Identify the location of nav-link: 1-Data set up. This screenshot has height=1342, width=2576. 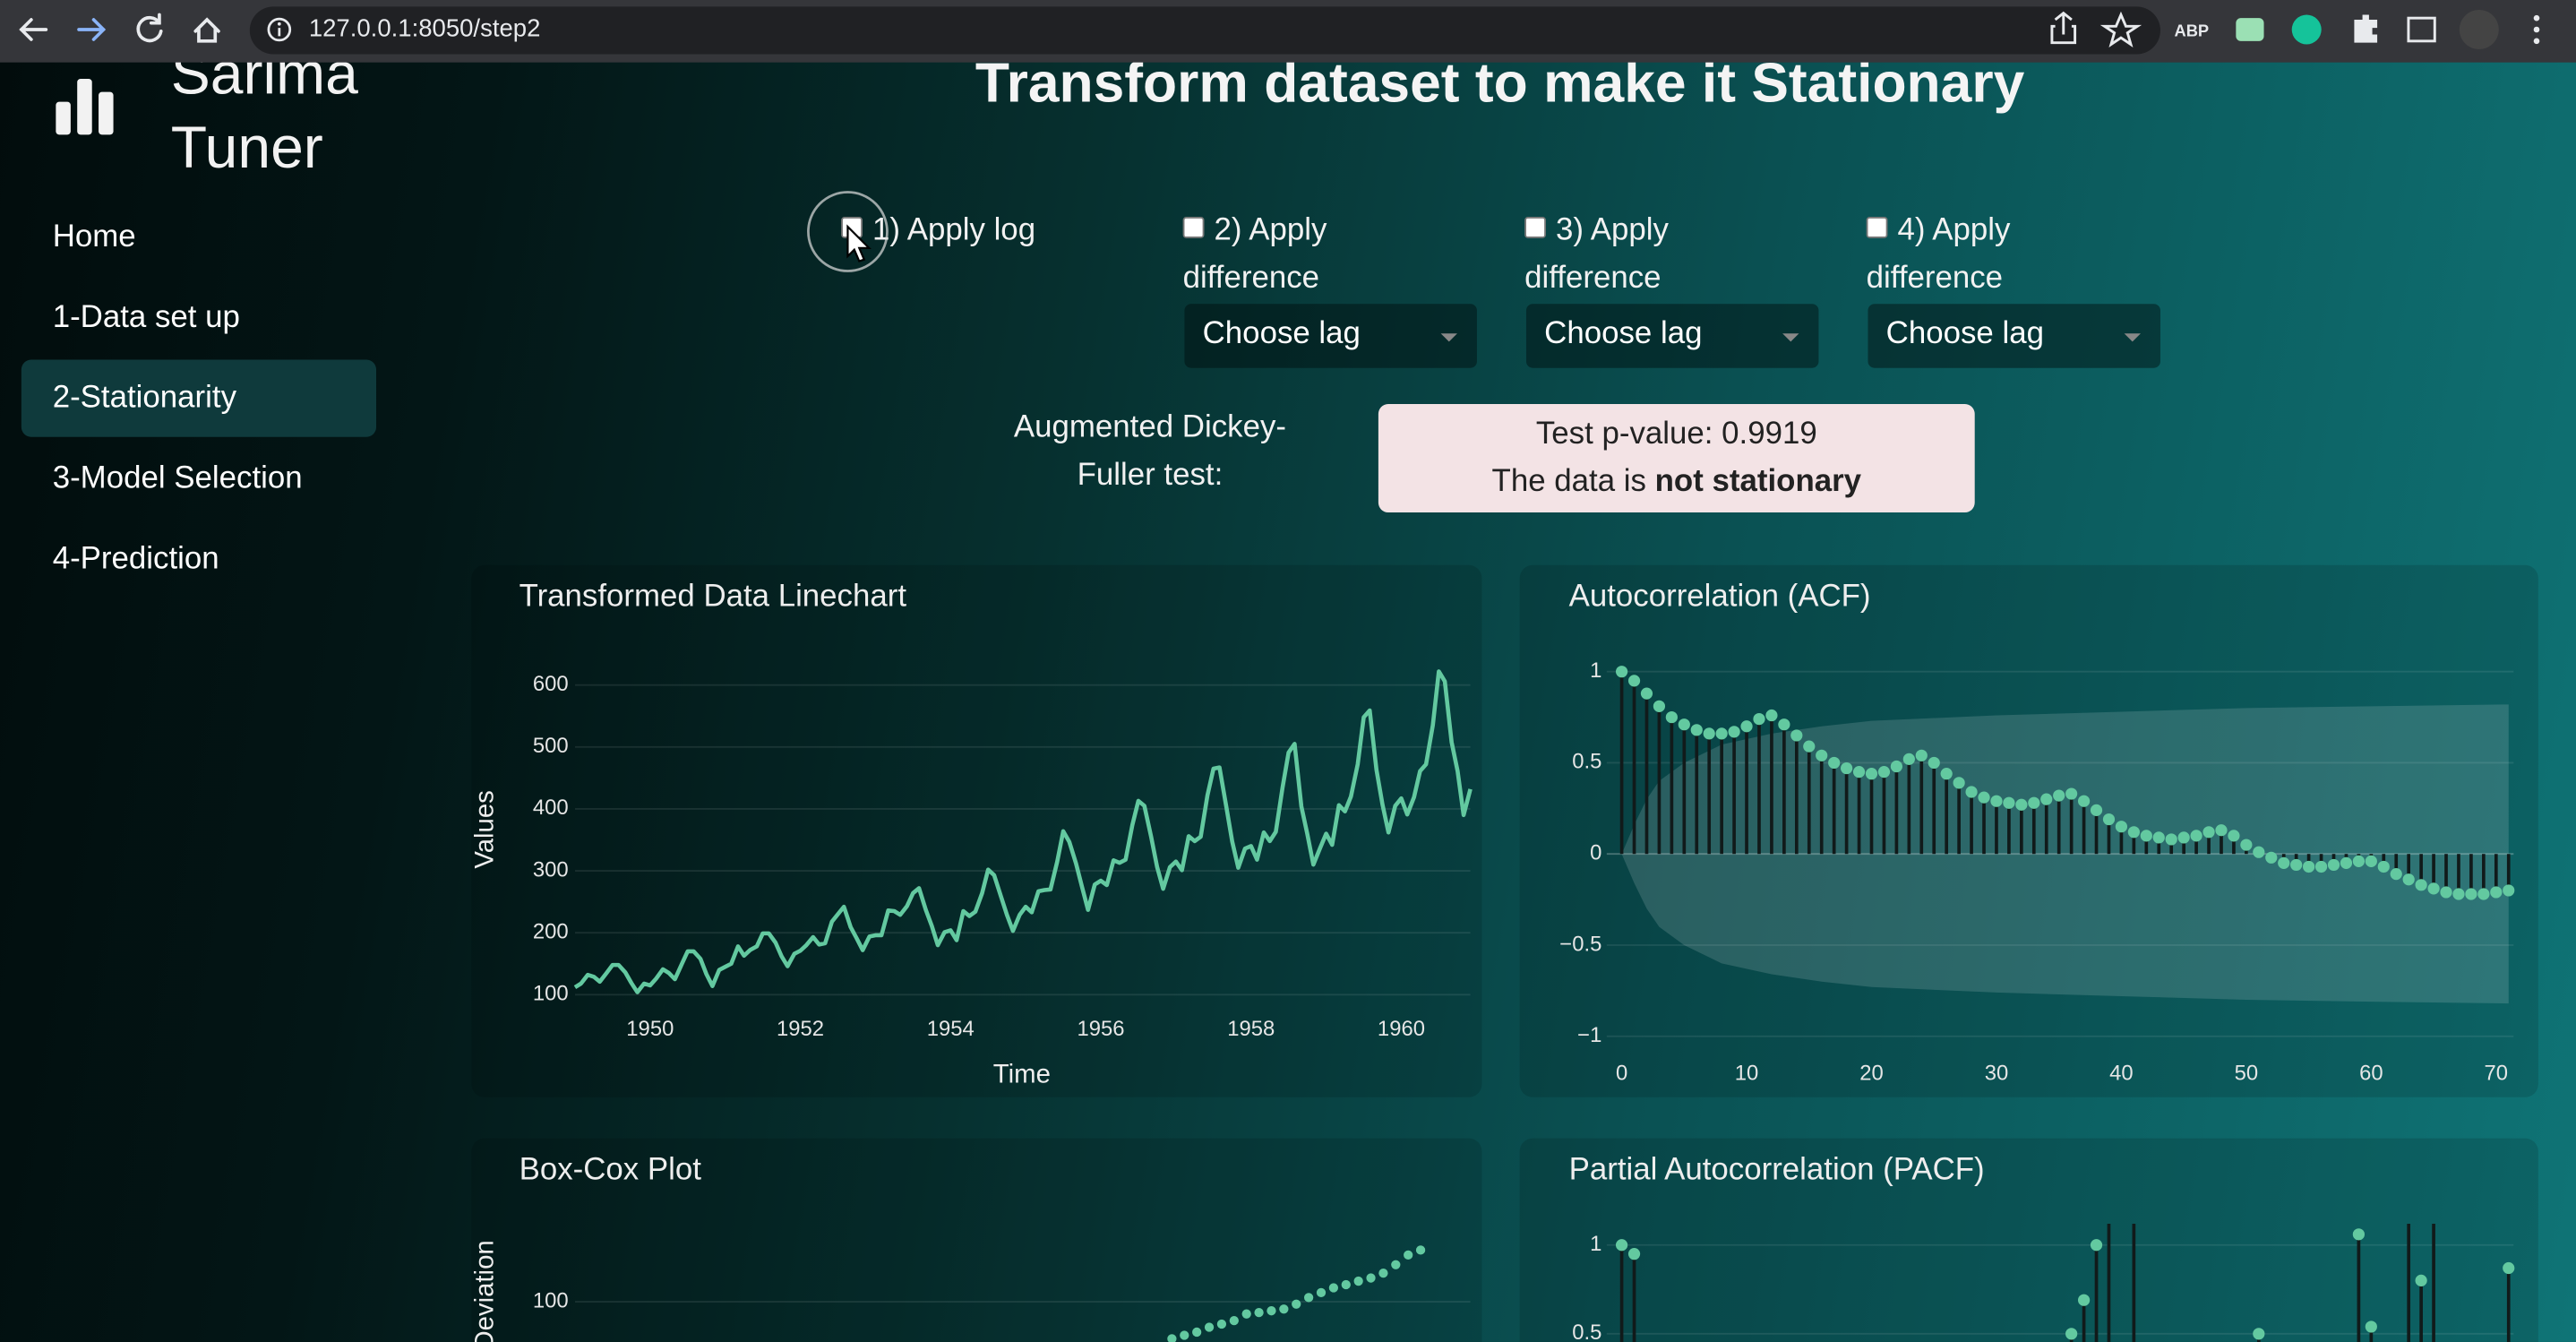
(146, 318).